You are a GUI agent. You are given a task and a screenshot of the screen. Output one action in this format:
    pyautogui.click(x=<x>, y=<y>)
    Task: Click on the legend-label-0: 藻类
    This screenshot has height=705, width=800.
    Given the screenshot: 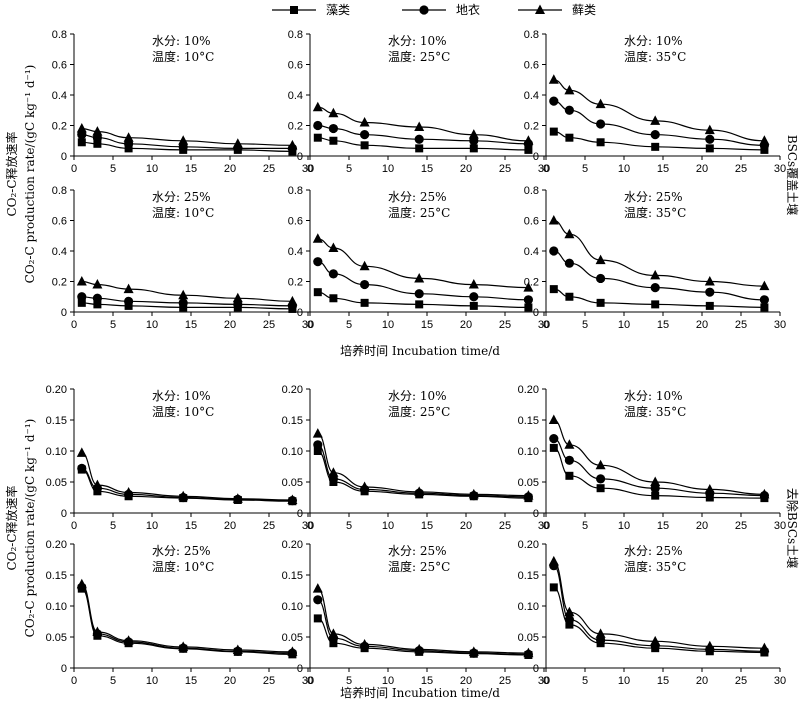 What is the action you would take?
    pyautogui.click(x=338, y=10)
    